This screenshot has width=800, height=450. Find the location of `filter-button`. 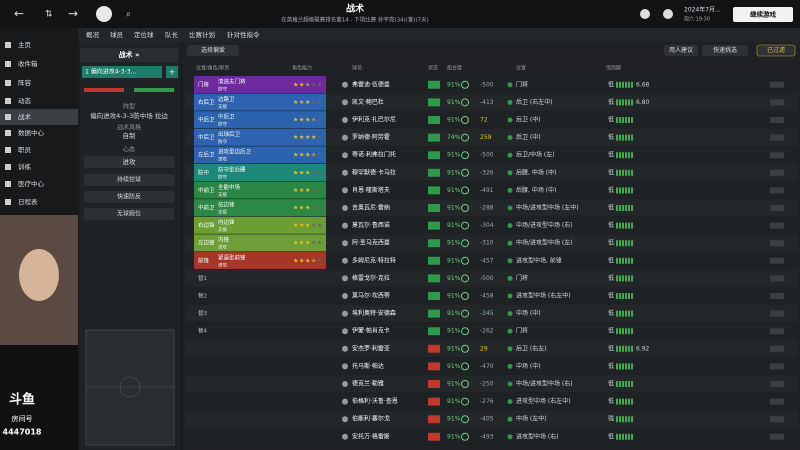

filter-button is located at coordinates (776, 50).